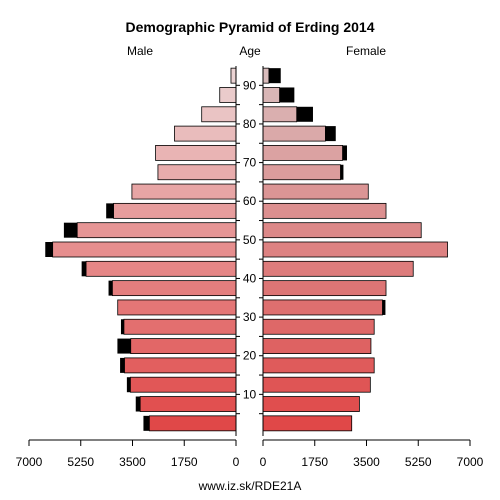 This screenshot has width=500, height=500. Describe the element at coordinates (233, 75) in the screenshot. I see `male-bar-90+` at that location.